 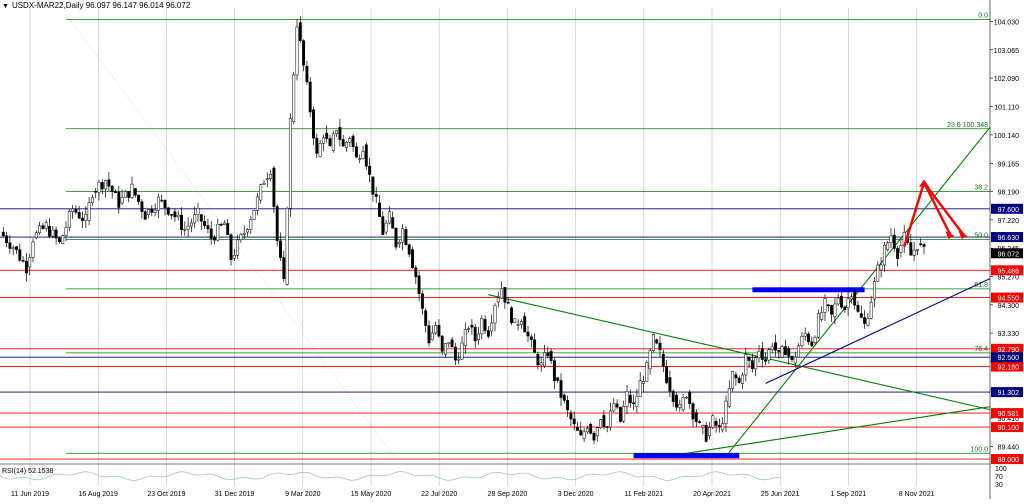 I want to click on rsi-axis-label: 30, so click(x=999, y=485).